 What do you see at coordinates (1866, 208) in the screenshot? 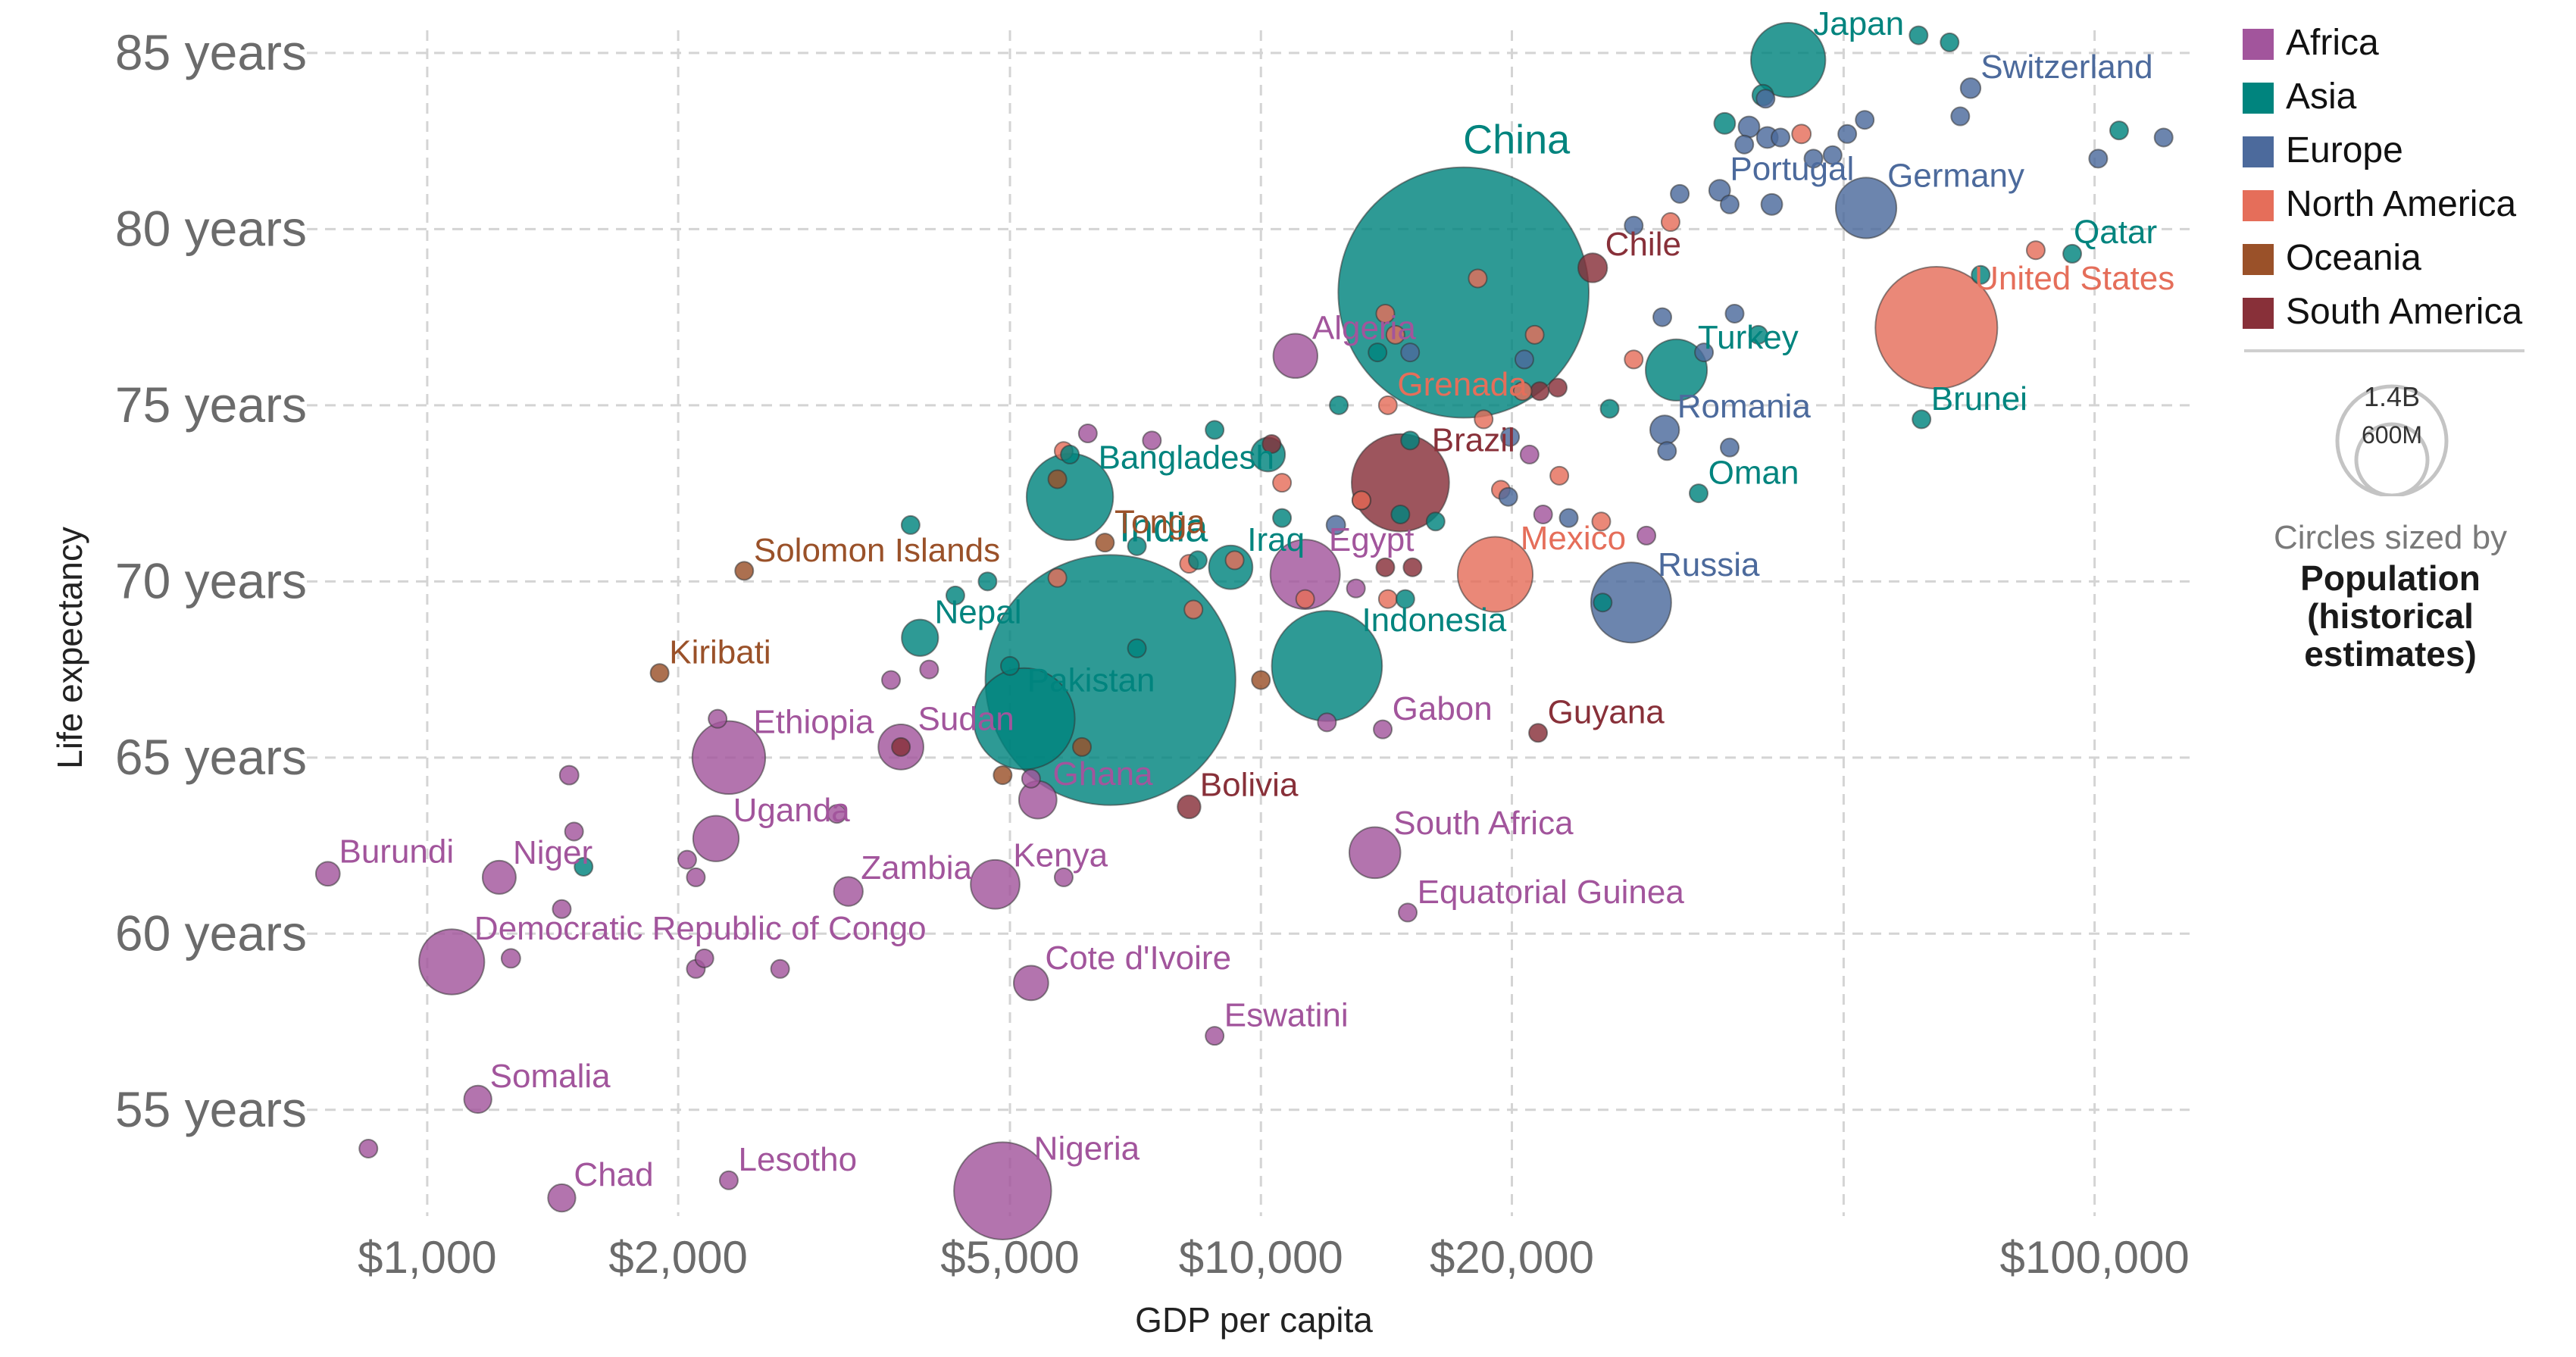
I see `bubble-germany` at bounding box center [1866, 208].